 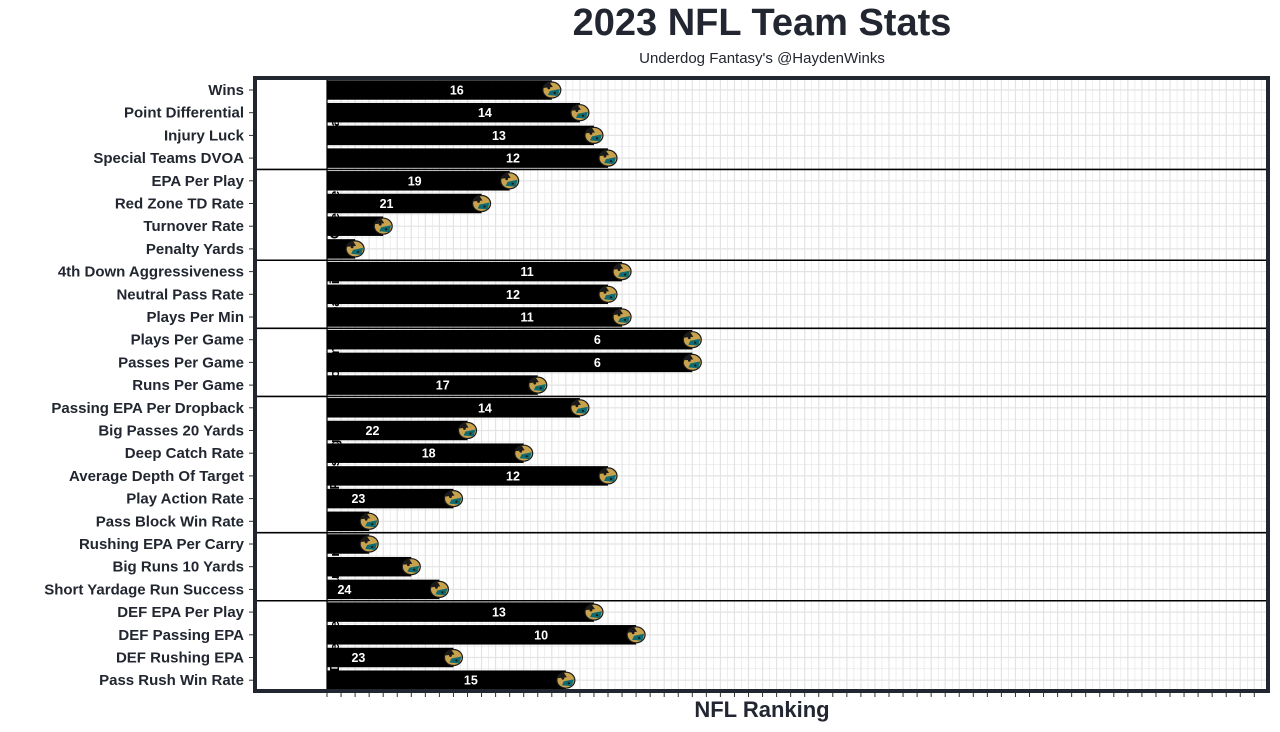 What do you see at coordinates (178, 567) in the screenshot?
I see `category-label: Big Runs 10 Yards` at bounding box center [178, 567].